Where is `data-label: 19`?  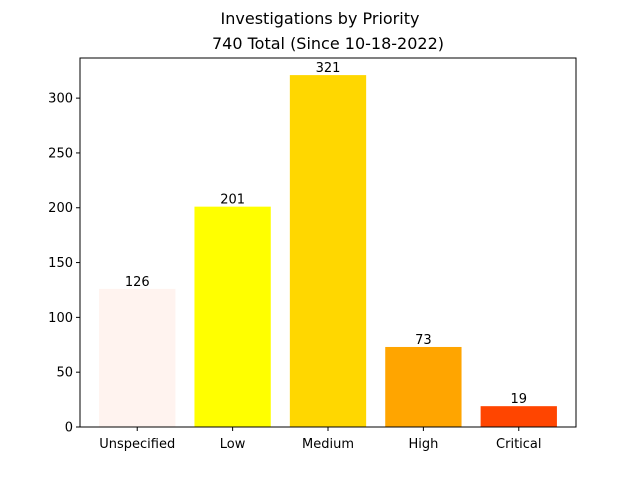
data-label: 19 is located at coordinates (518, 399).